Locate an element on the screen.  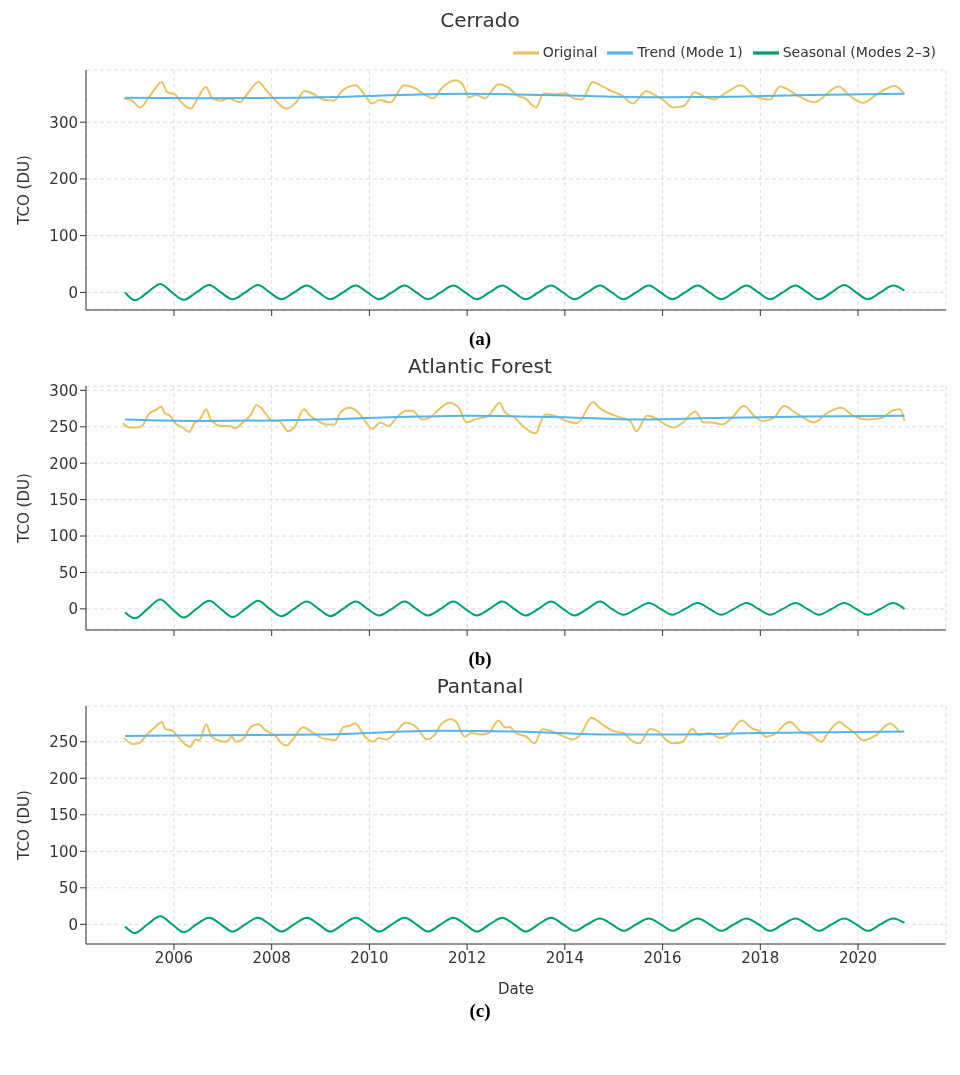
x-tick-label: 2008 is located at coordinates (271, 957).